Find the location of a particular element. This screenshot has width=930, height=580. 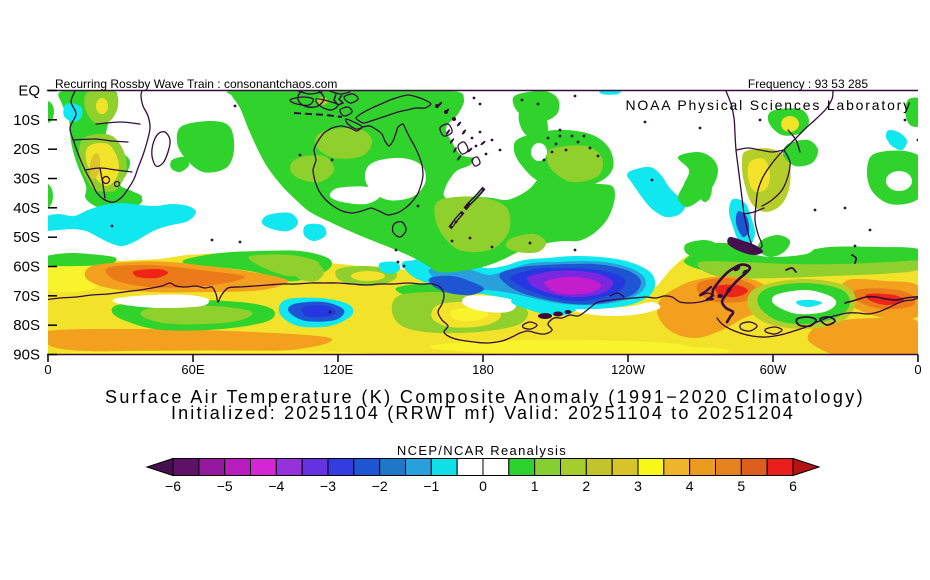

svg-text: 3 is located at coordinates (638, 486).